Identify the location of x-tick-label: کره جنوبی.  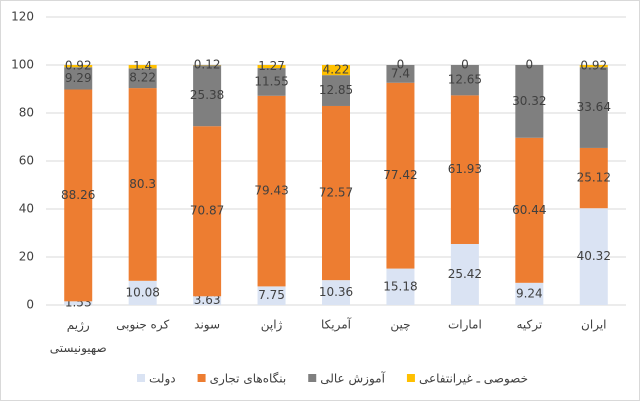
(142, 325).